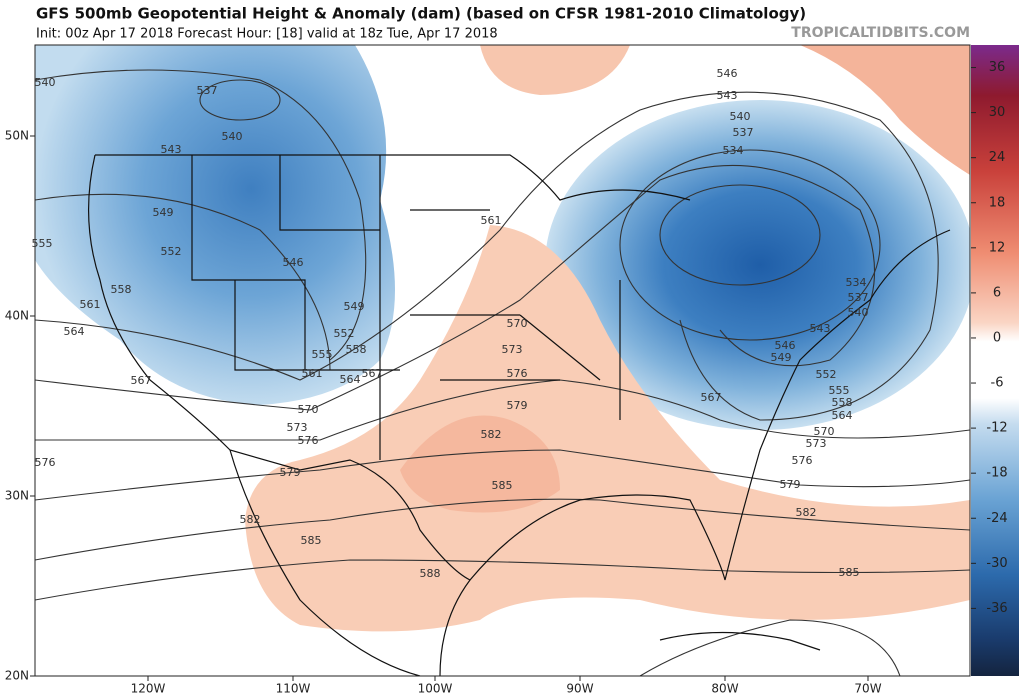 This screenshot has width=1024, height=700. I want to click on colorbar-tick-label: 6, so click(997, 292).